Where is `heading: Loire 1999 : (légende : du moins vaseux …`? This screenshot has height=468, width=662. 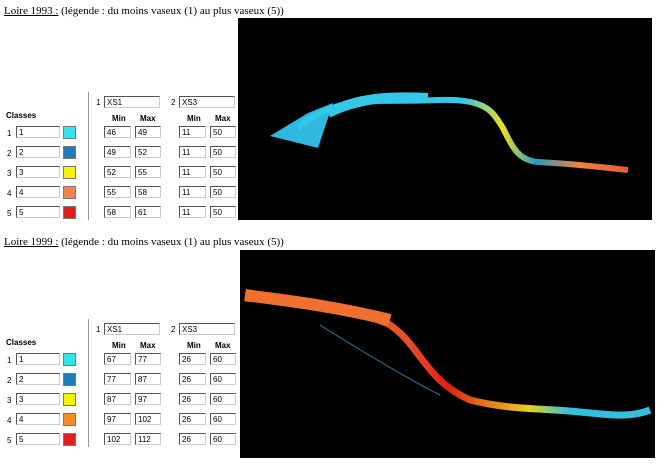 heading: Loire 1999 : (légende : du moins vaseux … is located at coordinates (144, 242).